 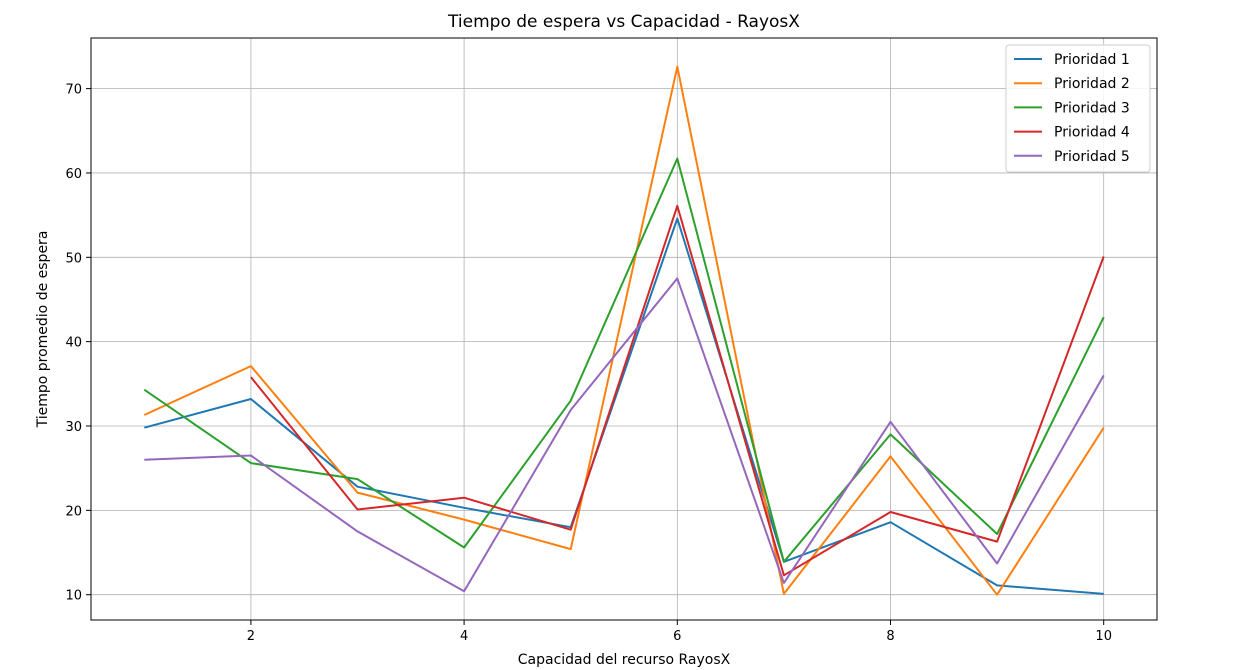 What do you see at coordinates (624, 660) in the screenshot?
I see `x-axis-label: Capacidad del recurso RayosX` at bounding box center [624, 660].